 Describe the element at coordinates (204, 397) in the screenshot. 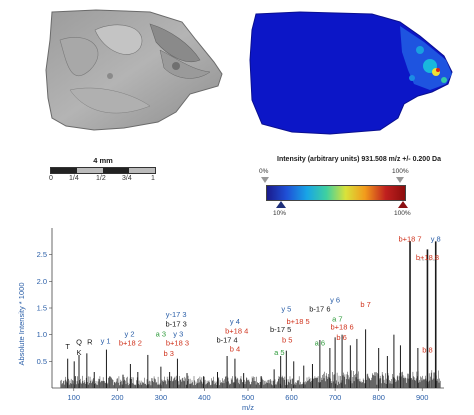

I see `x-tick-label: 400` at that location.